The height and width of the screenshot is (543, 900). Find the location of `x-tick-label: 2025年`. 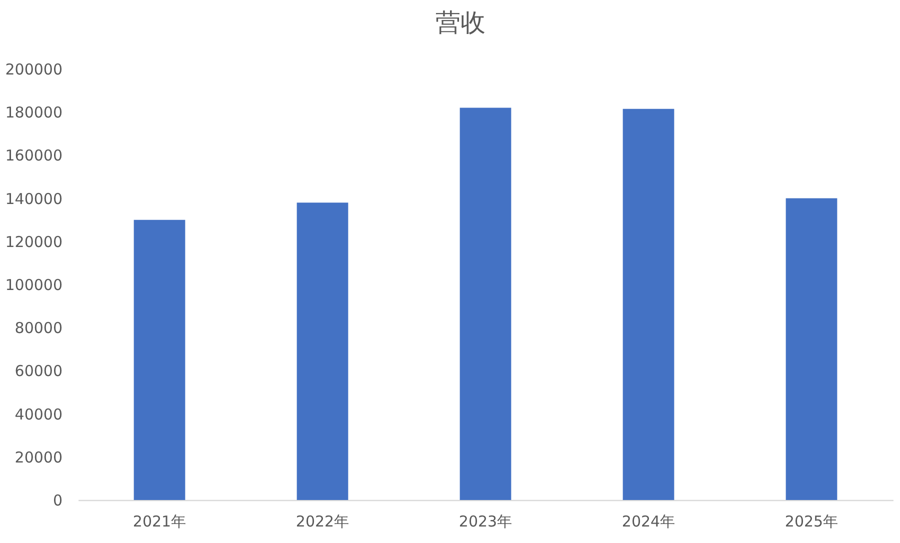

x-tick-label: 2025年 is located at coordinates (811, 521).